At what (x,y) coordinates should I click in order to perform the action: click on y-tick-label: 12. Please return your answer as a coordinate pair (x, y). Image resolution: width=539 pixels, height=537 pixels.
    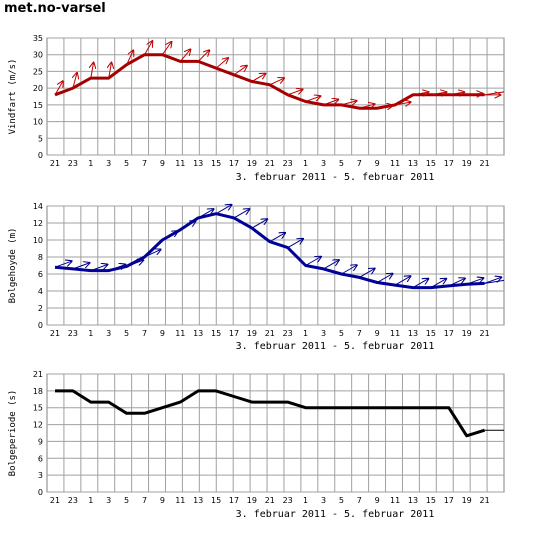
    Looking at the image, I should click on (38, 223).